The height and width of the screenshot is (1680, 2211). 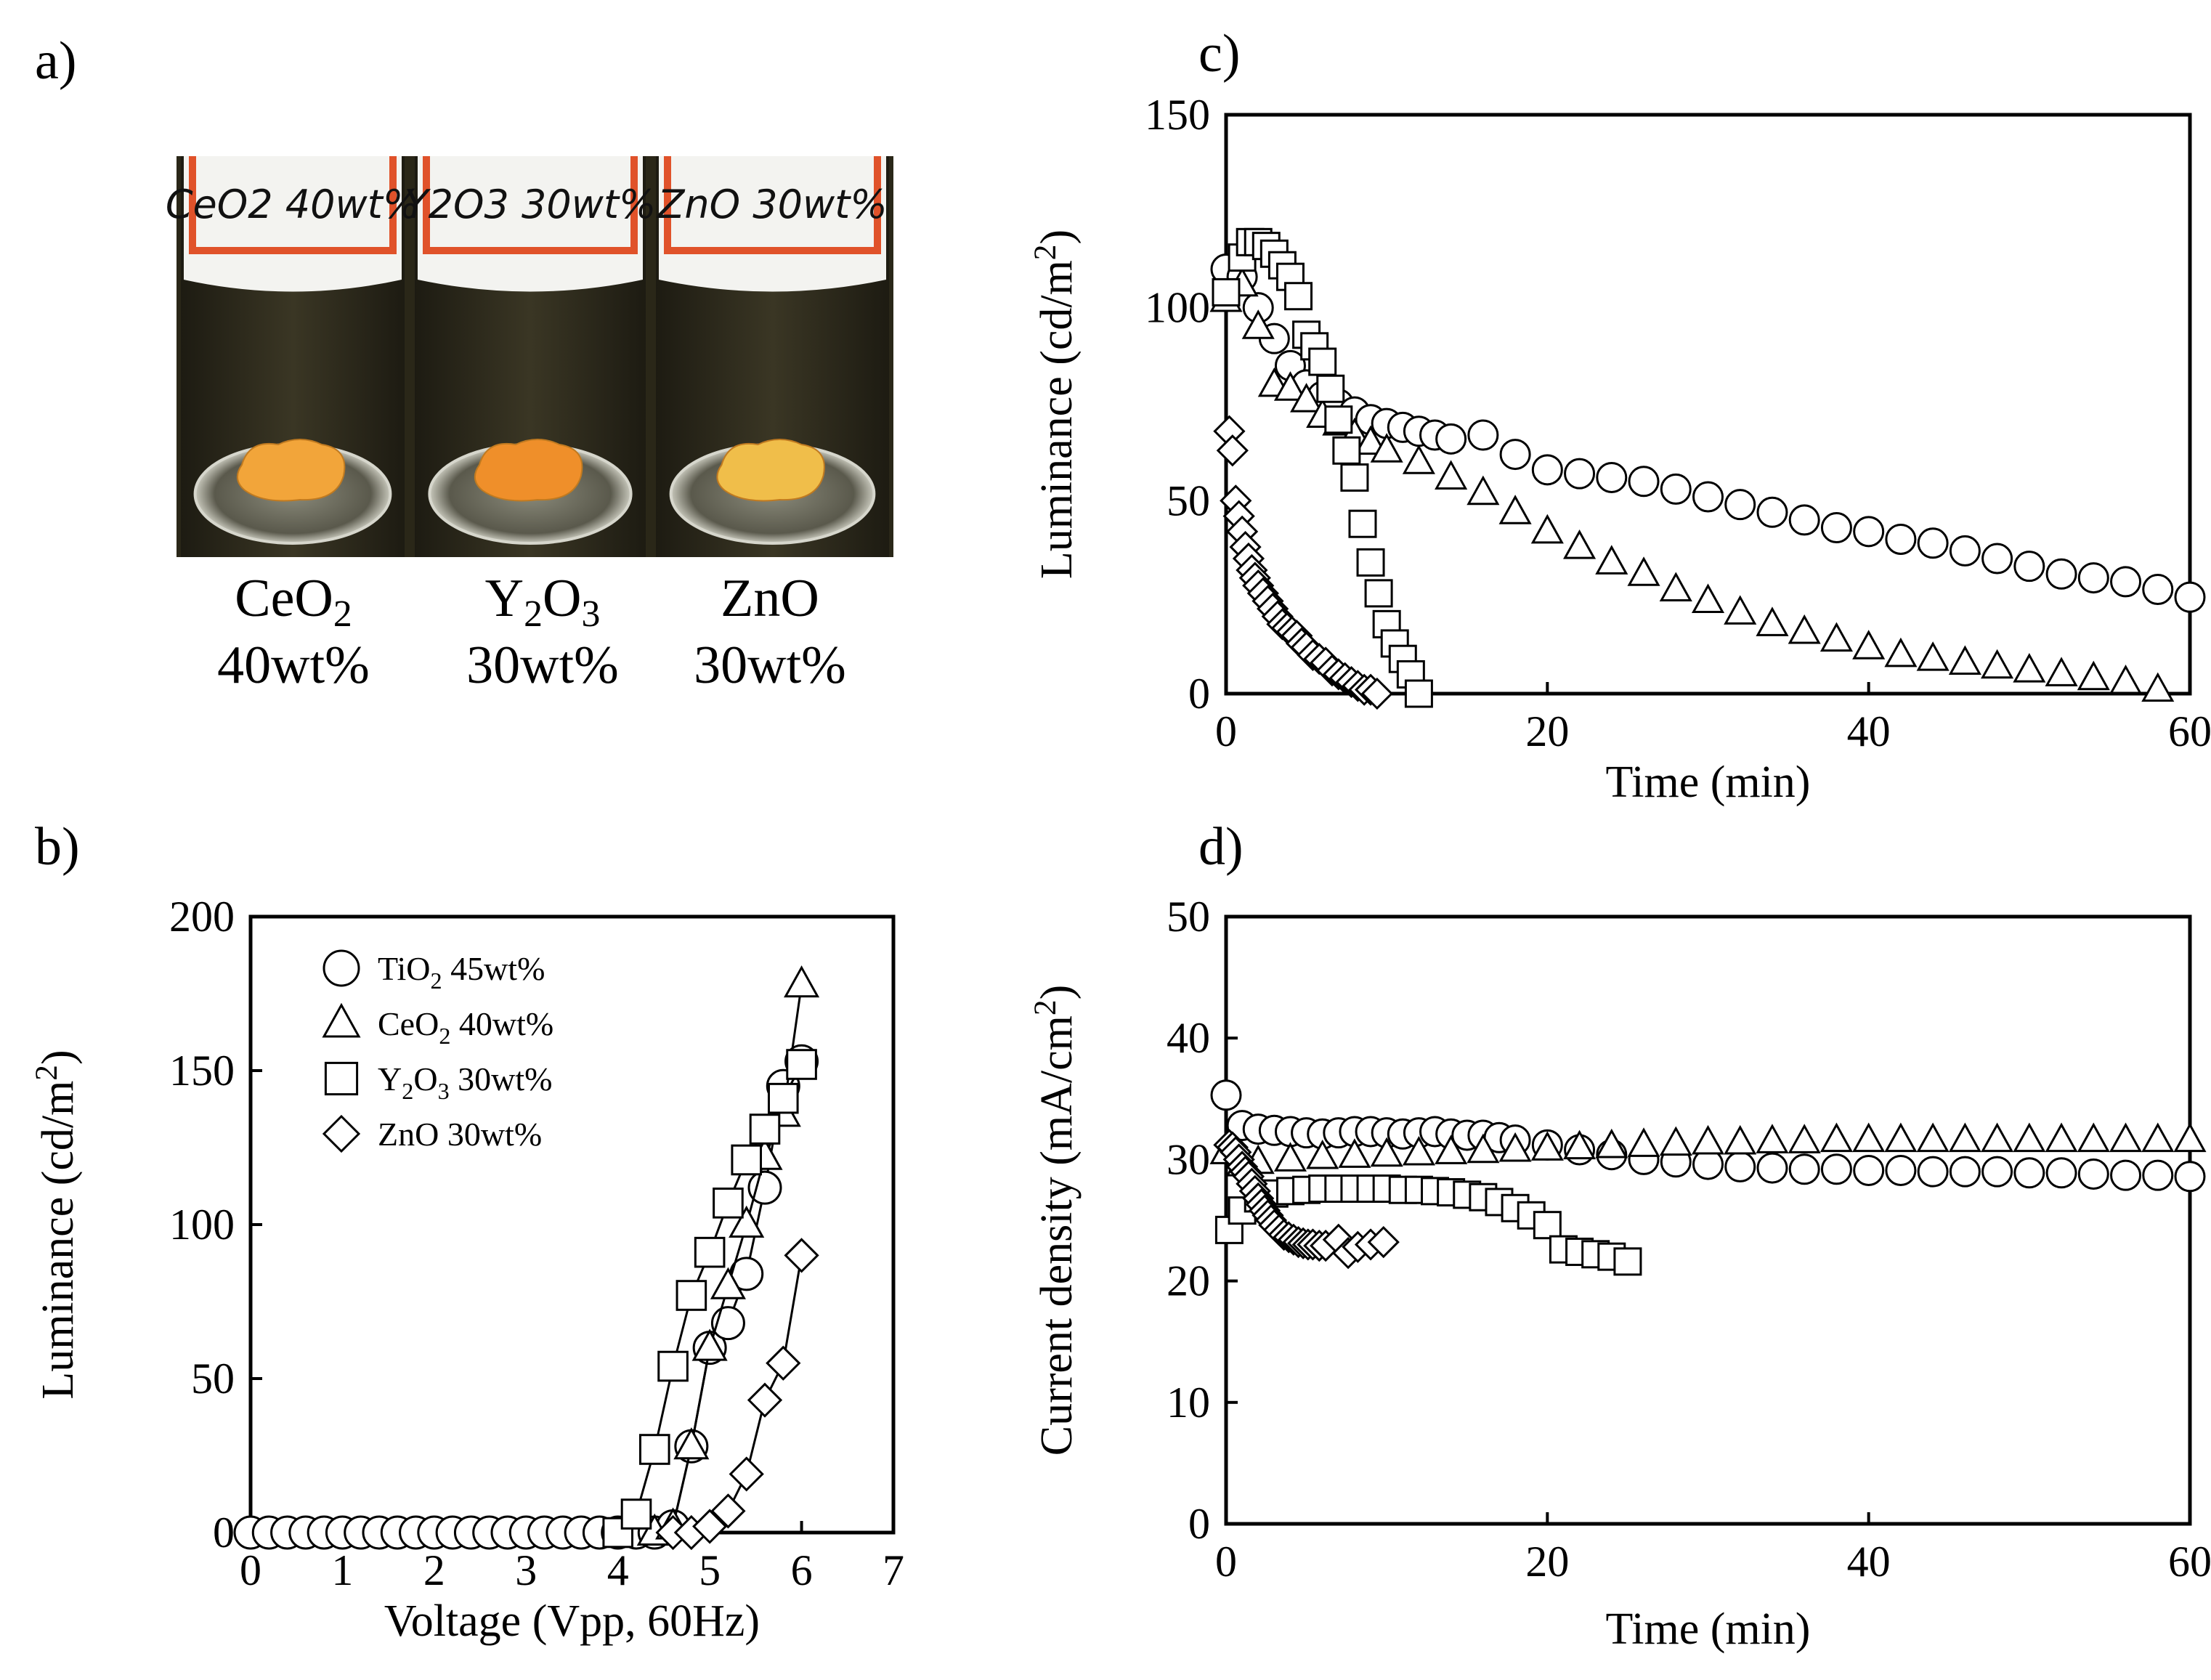 I want to click on legend-marker-diamond, so click(x=341, y=1133).